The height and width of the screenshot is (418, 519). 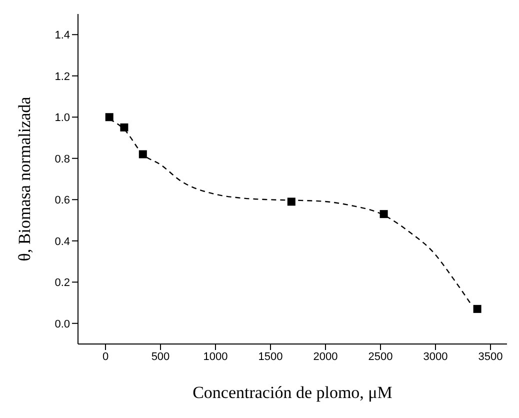 What do you see at coordinates (24, 179) in the screenshot?
I see `y-axis-title: θ, Biomasa normalizada` at bounding box center [24, 179].